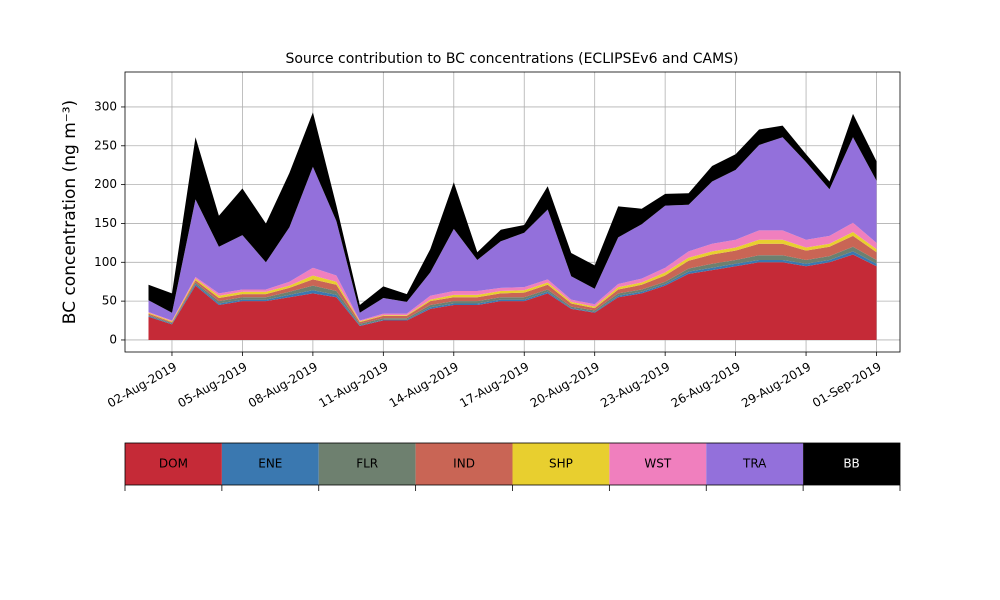  I want to click on x-tick-label: 14-Aug-2019, so click(424, 385).